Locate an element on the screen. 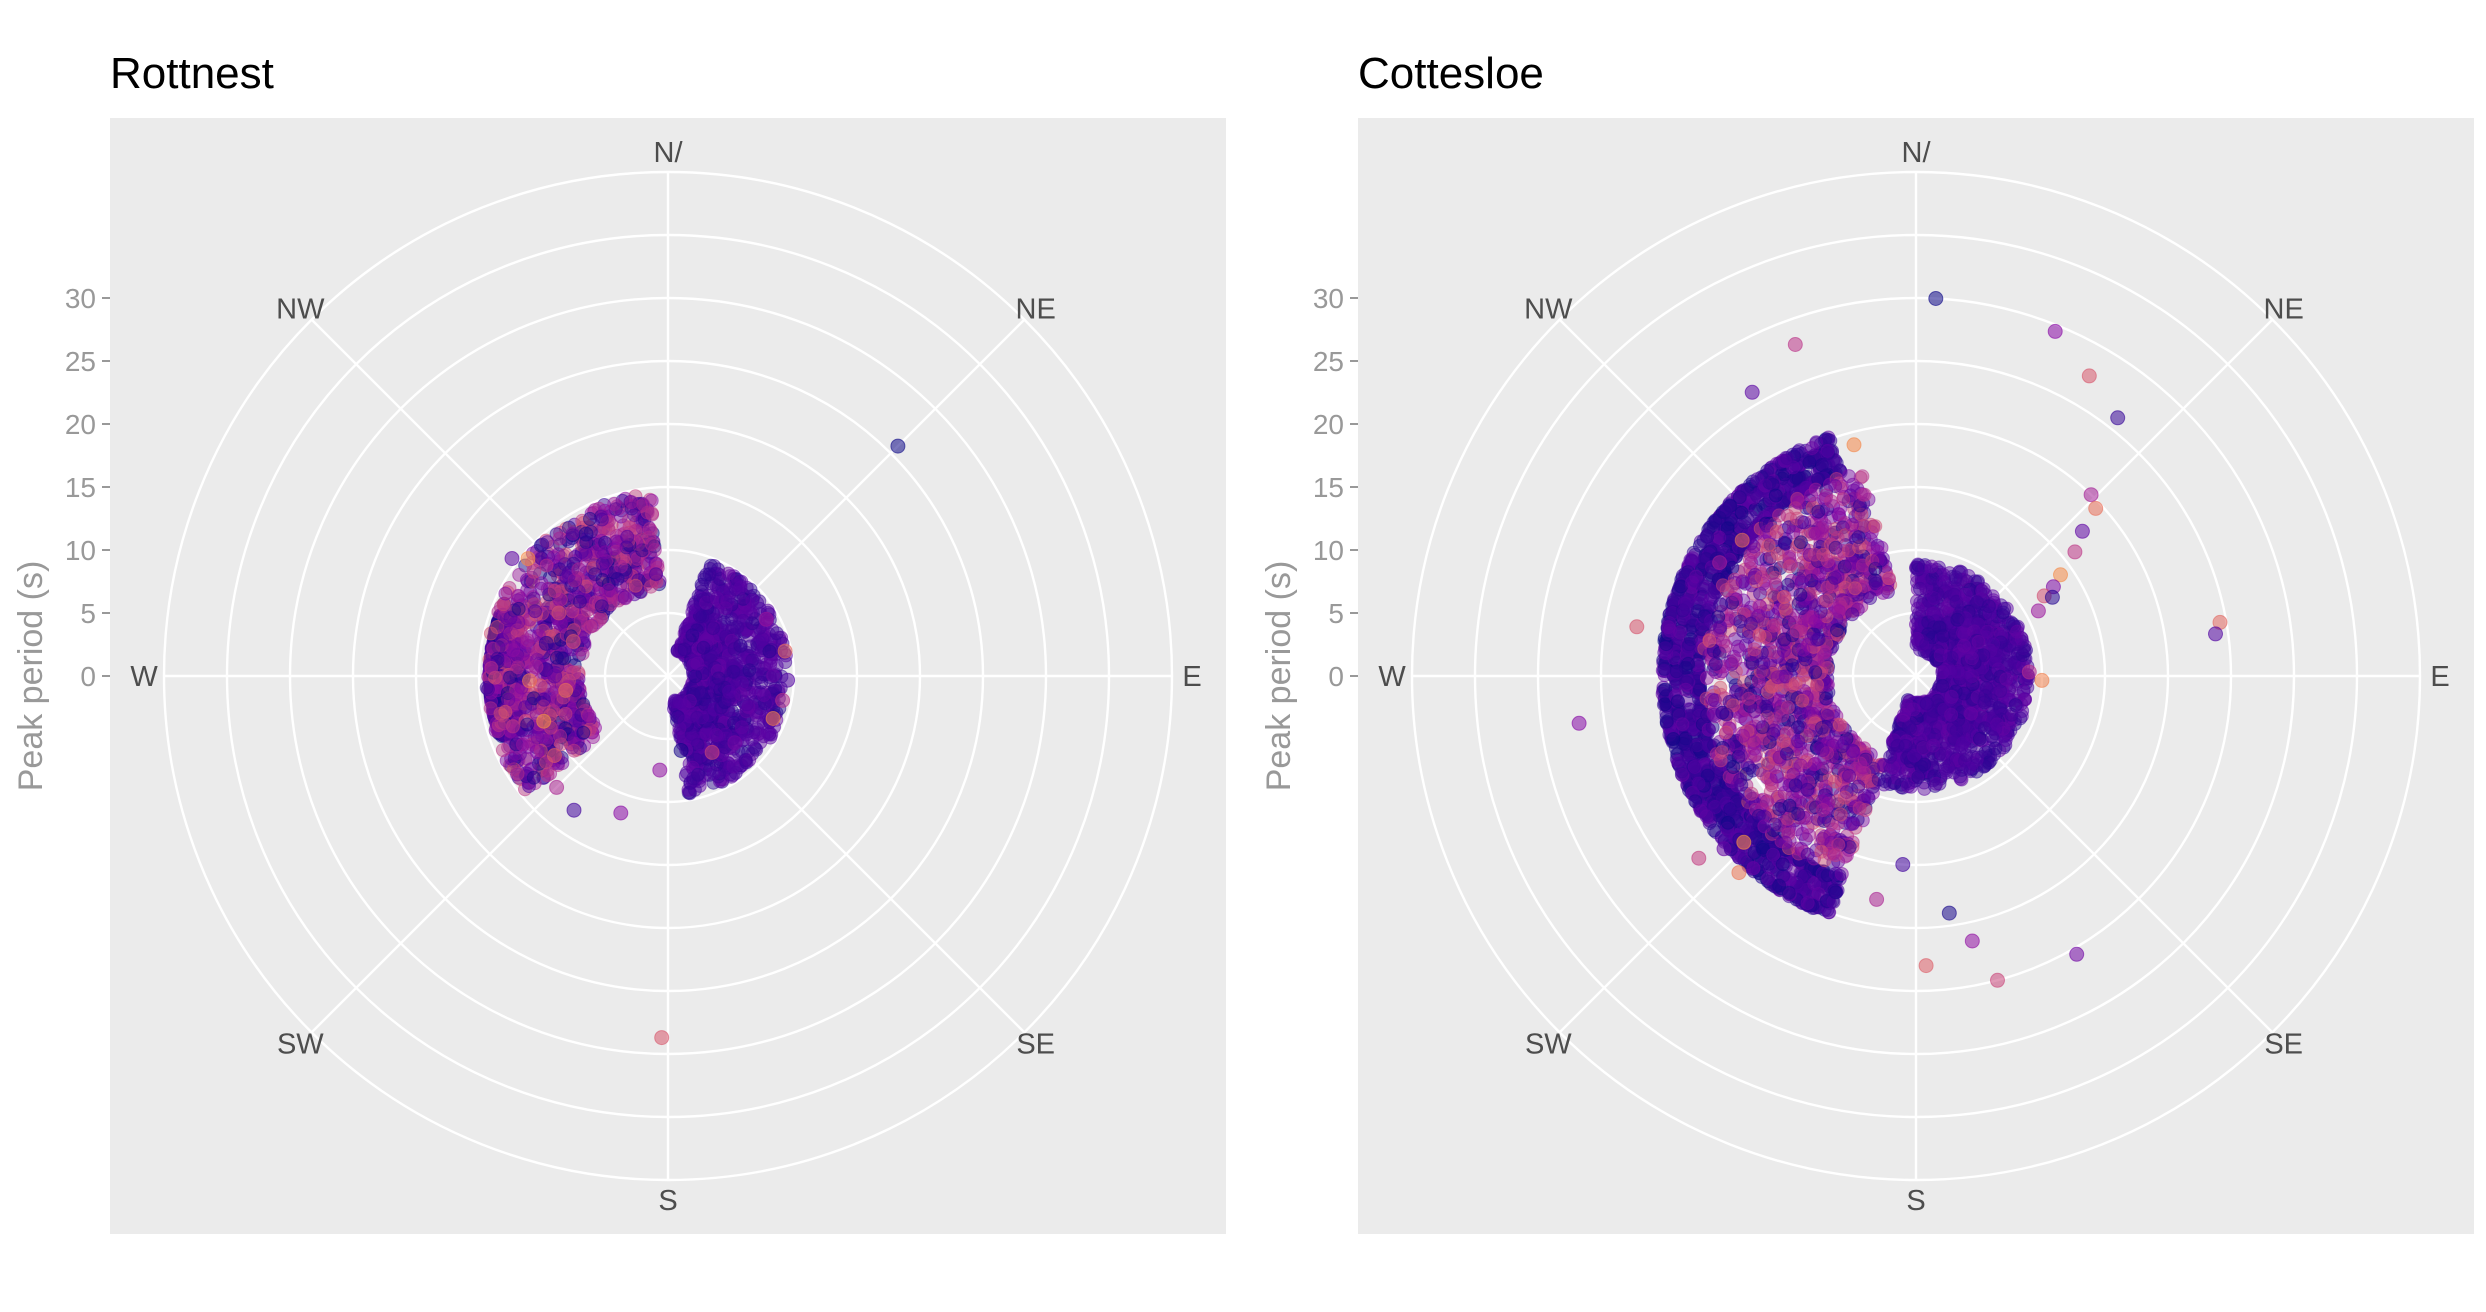  direction-label: SE is located at coordinates (1035, 1045).